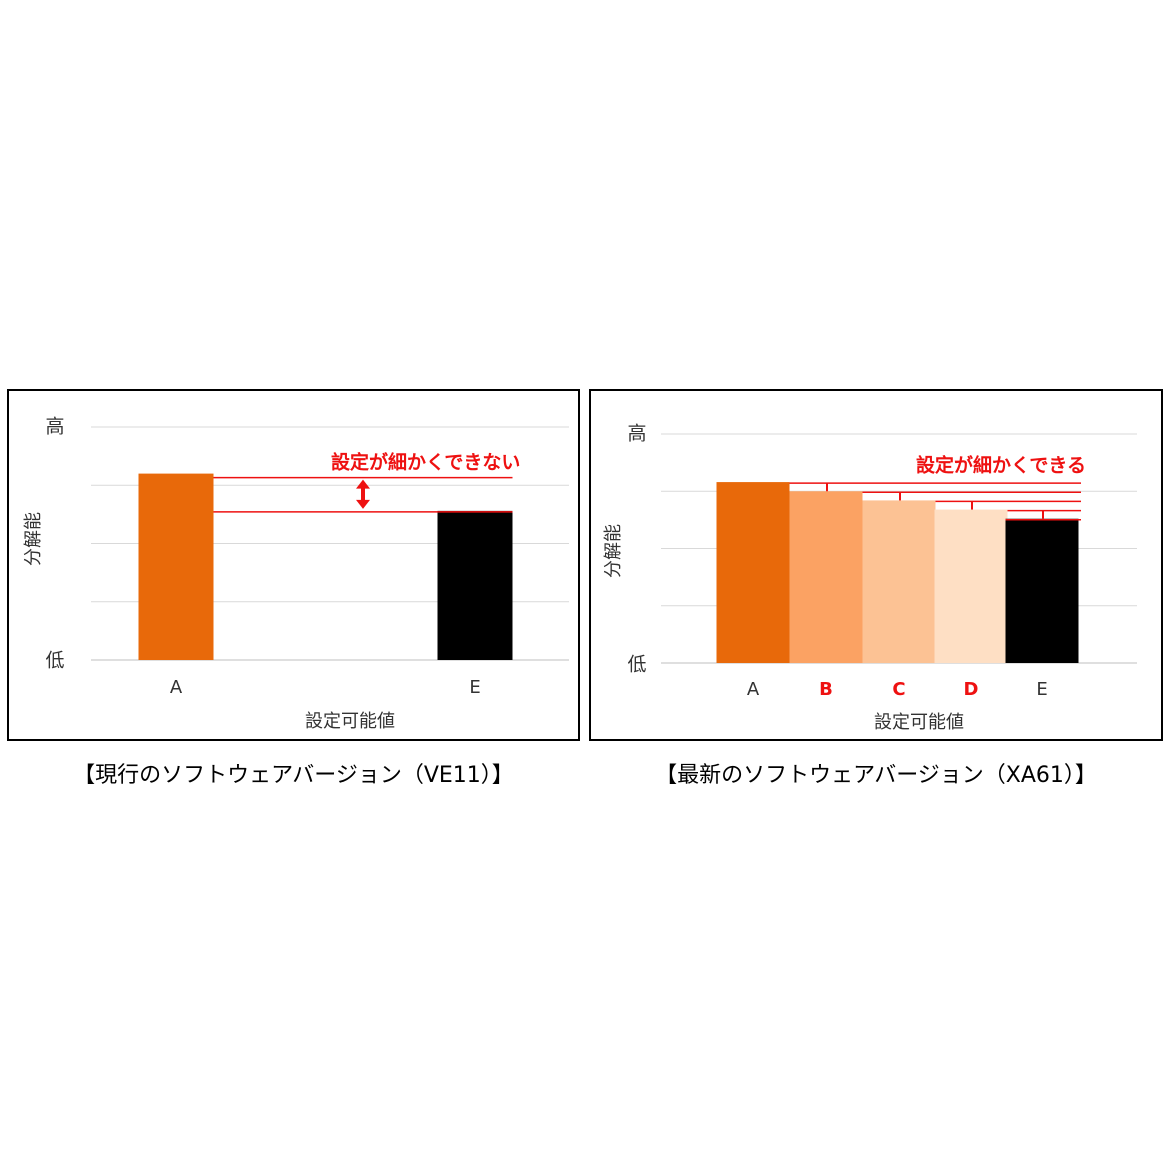  Describe the element at coordinates (425, 462) in the screenshot. I see `annotation-text: 設定が細かくできない` at that location.